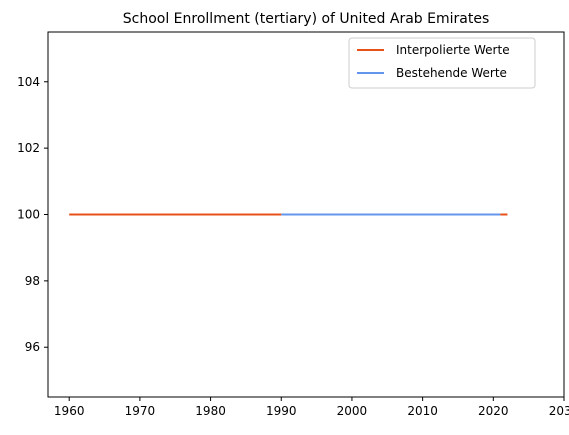  Describe the element at coordinates (28, 148) in the screenshot. I see `y-tick-label: 102` at that location.